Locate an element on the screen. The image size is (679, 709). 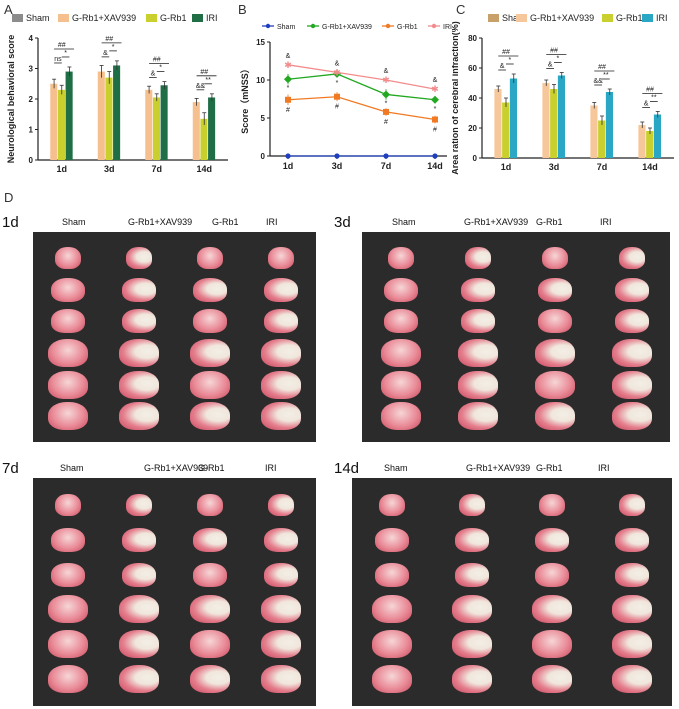
x-tick-label: 14d is located at coordinates (435, 166).